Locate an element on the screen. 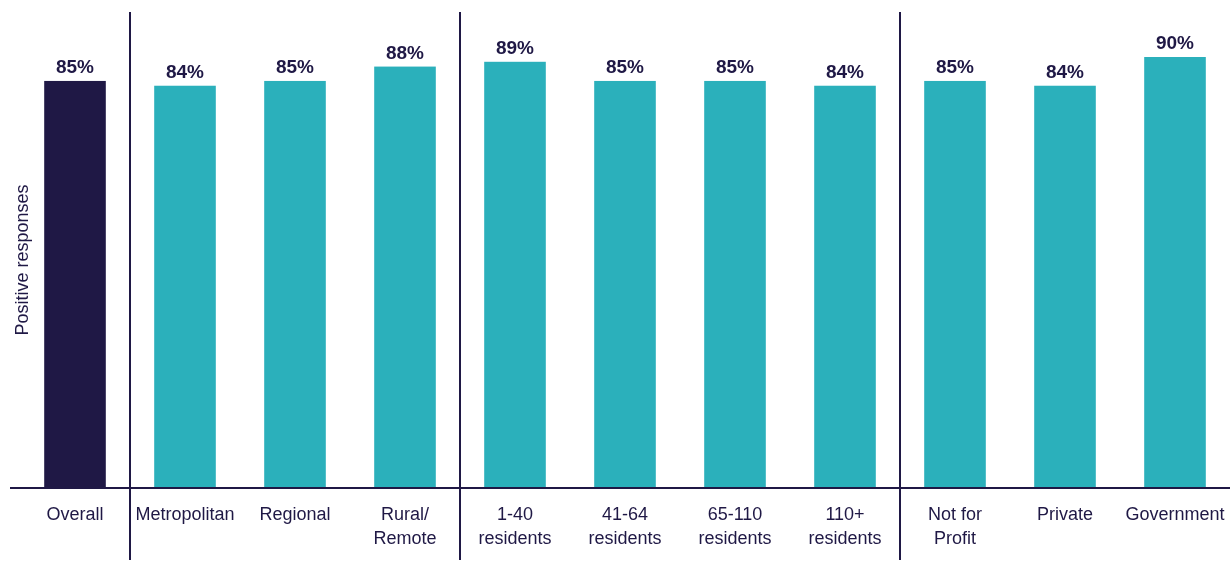 Image resolution: width=1230 pixels, height=562 pixels. x-tick-label: Regional is located at coordinates (295, 514).